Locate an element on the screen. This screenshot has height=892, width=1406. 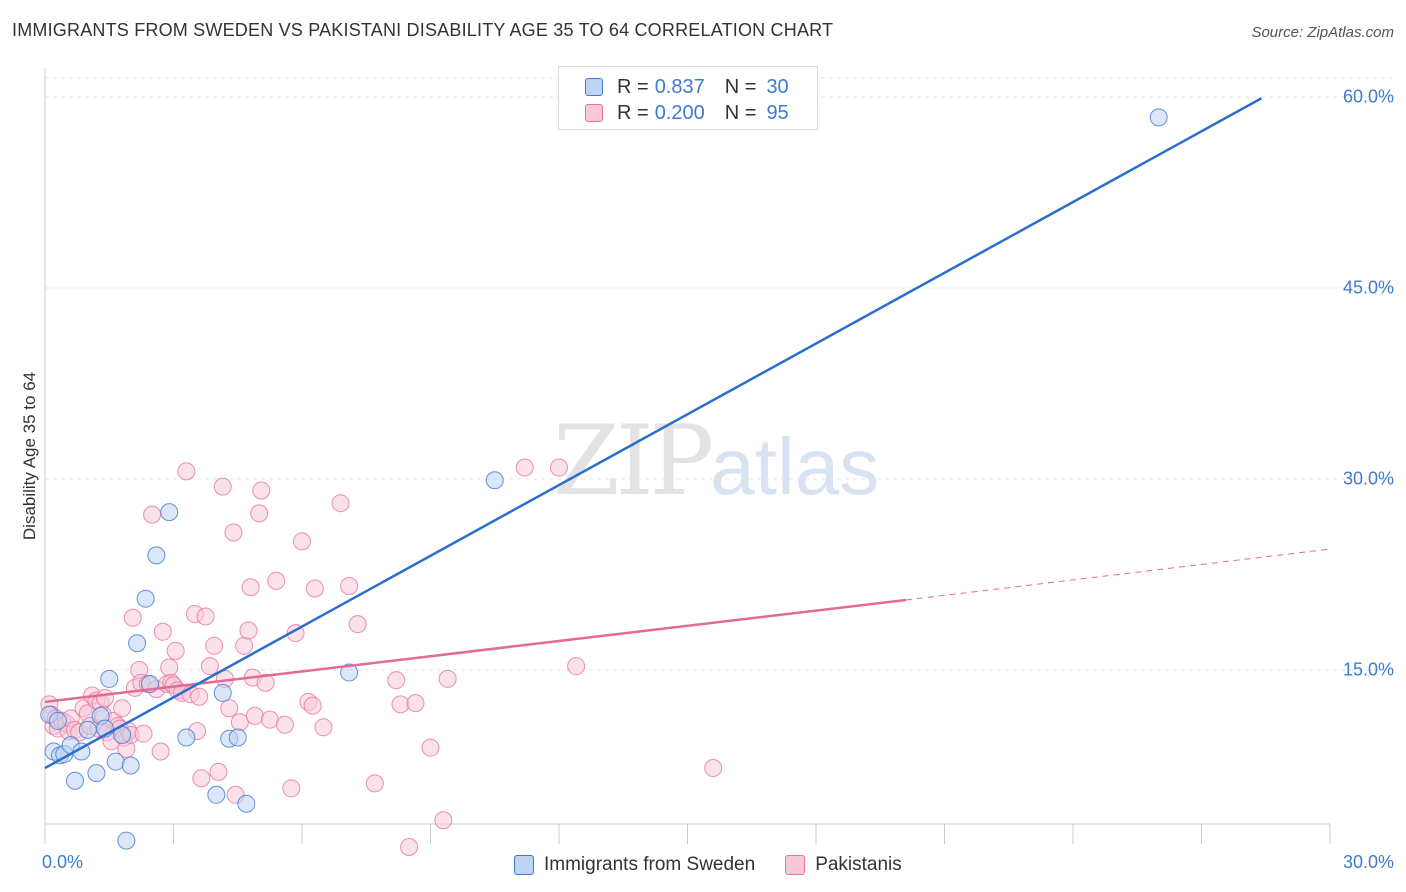
legend-row-sweden: R = 0.837 N = 30 is located at coordinates (687, 87).